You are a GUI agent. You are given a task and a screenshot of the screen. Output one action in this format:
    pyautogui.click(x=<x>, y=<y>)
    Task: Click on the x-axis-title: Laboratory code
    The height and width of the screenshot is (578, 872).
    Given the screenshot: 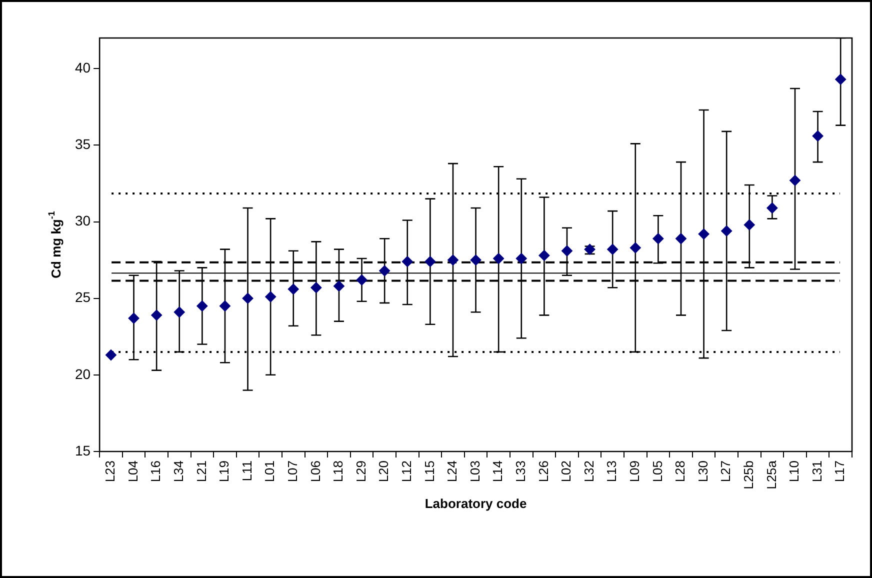 What is the action you would take?
    pyautogui.click(x=475, y=503)
    